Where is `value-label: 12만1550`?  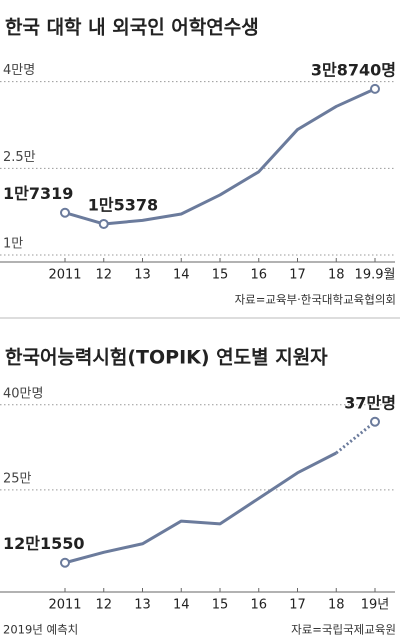 value-label: 12만1550 is located at coordinates (44, 543).